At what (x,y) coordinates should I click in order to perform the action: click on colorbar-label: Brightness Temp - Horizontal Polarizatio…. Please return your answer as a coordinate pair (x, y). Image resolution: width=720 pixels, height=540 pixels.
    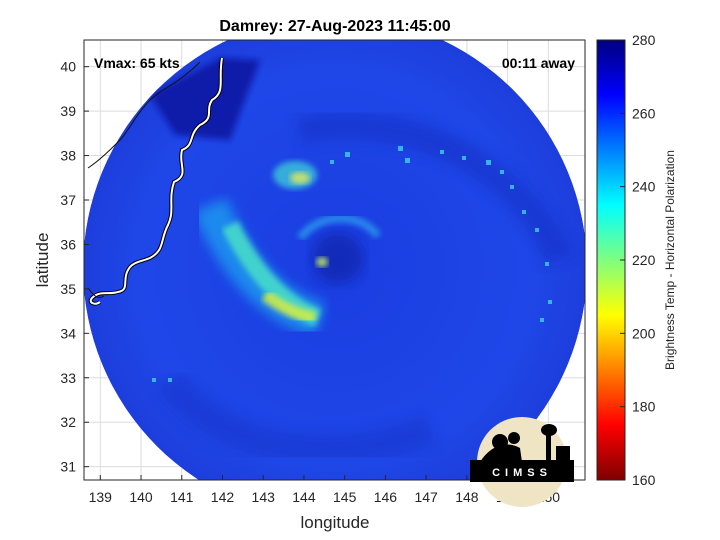
    Looking at the image, I should click on (670, 260).